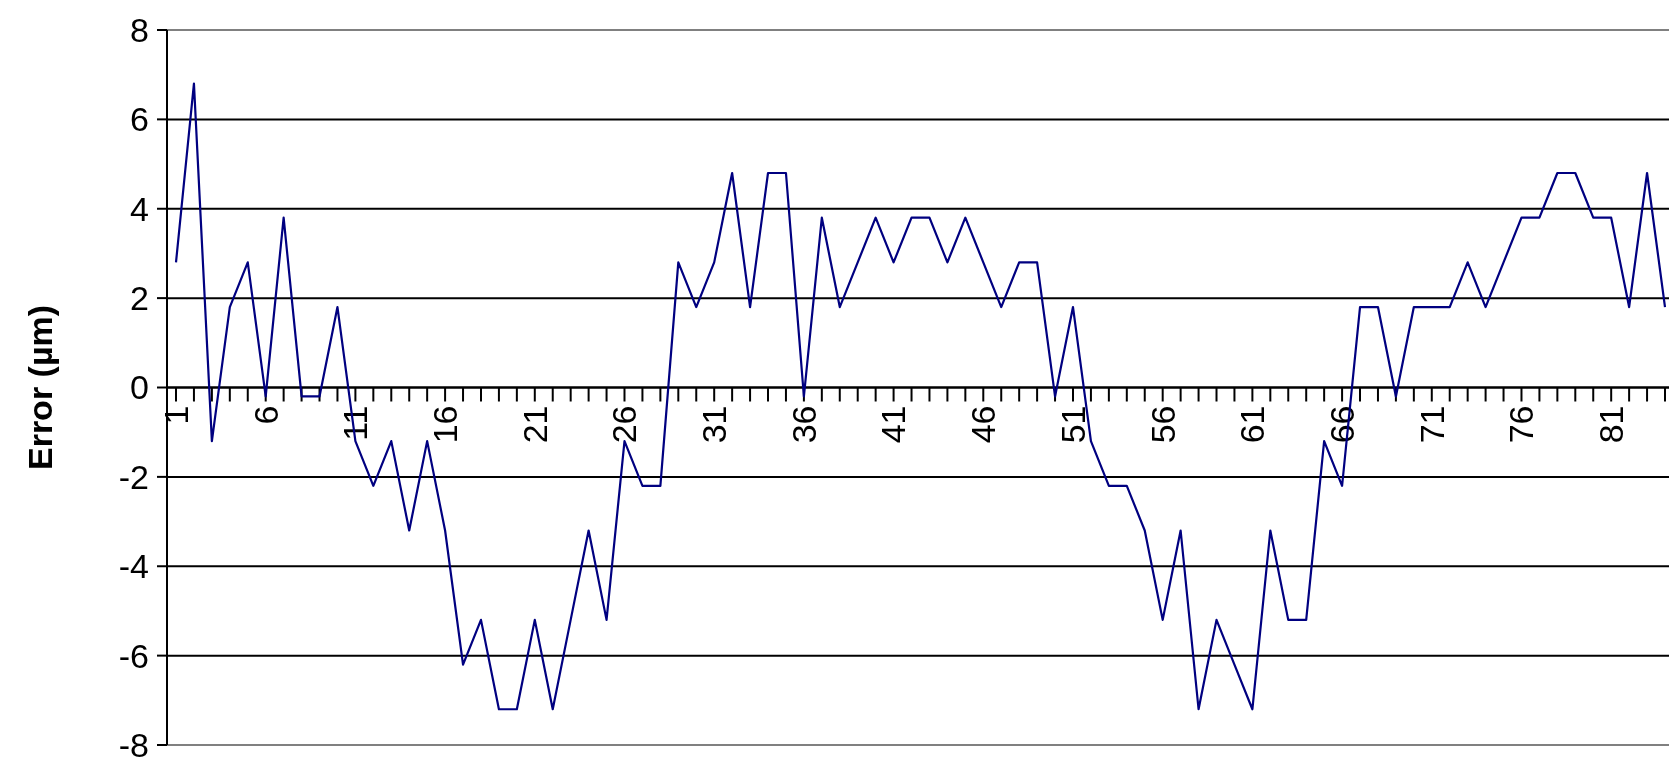 The height and width of the screenshot is (765, 1669). What do you see at coordinates (624, 424) in the screenshot?
I see `x-tick-label: 26` at bounding box center [624, 424].